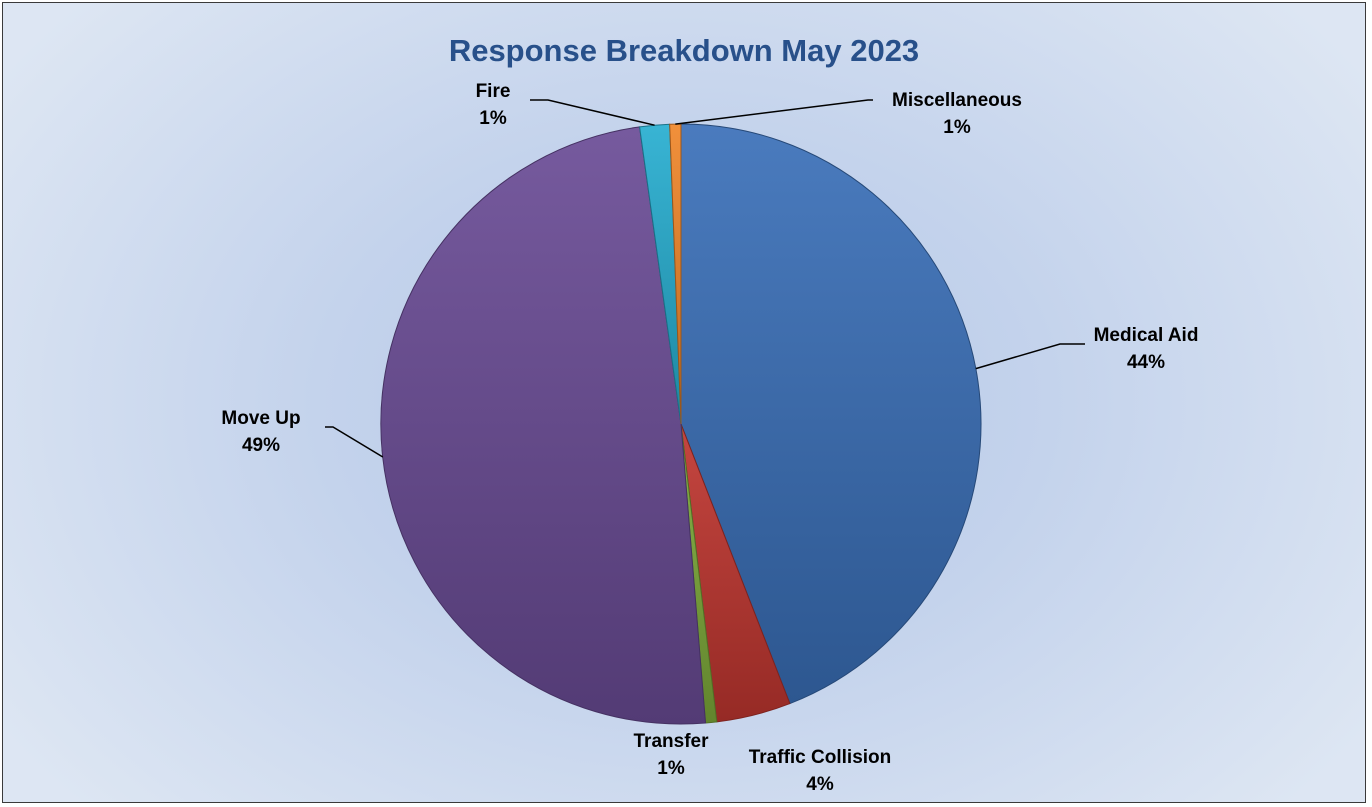  Describe the element at coordinates (1030, 356) in the screenshot. I see `leader-line-medical-aid` at that location.